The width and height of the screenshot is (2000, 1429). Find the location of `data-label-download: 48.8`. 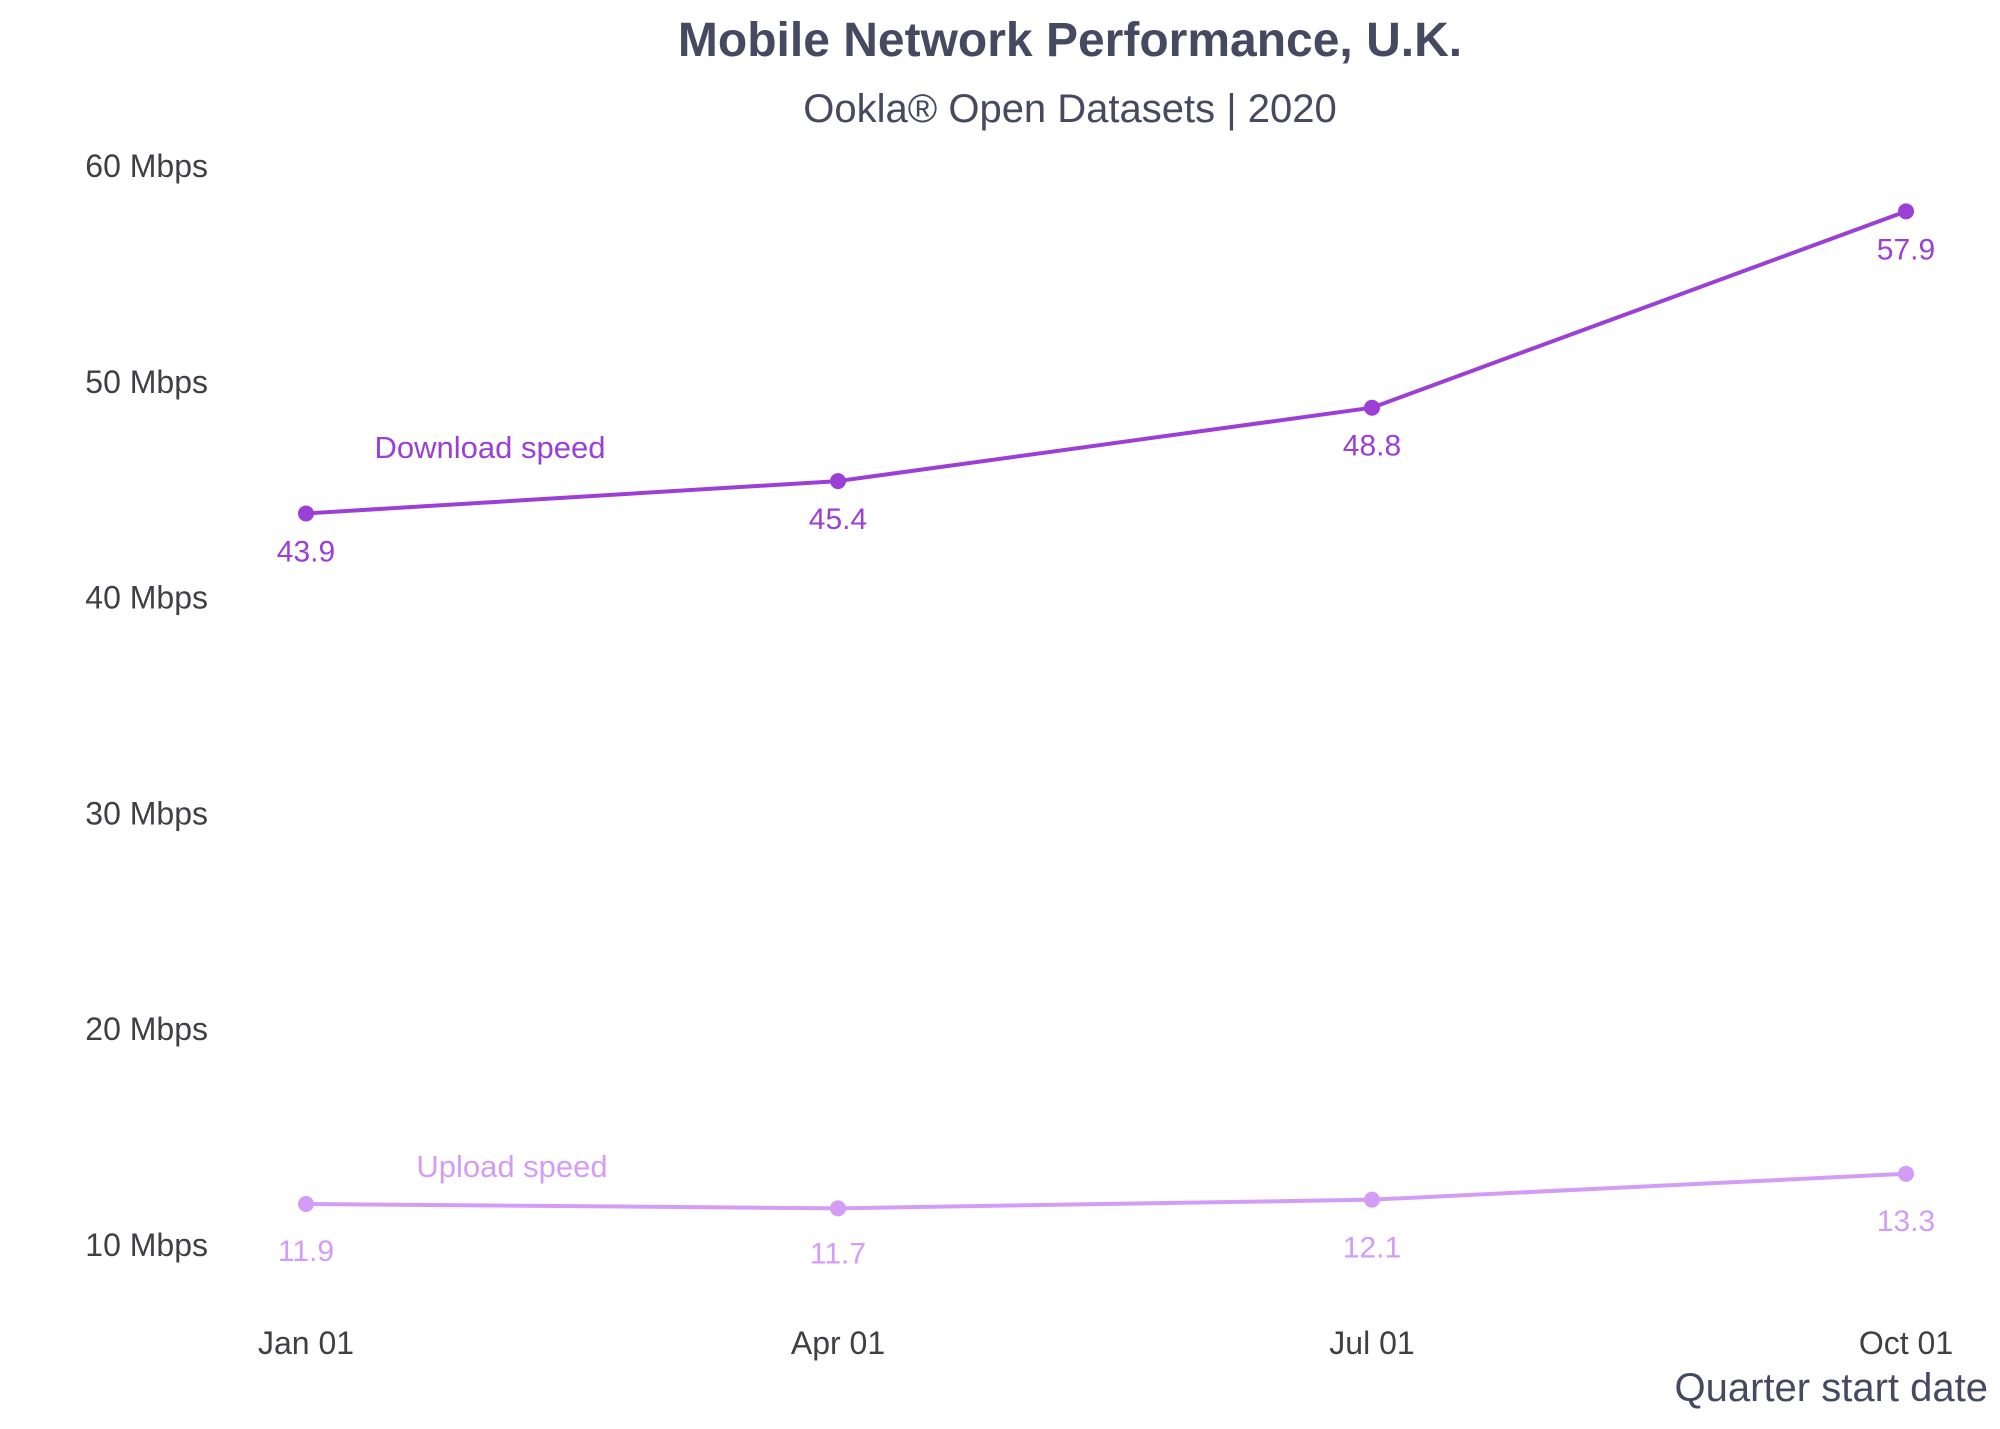

data-label-download: 48.8 is located at coordinates (1372, 446).